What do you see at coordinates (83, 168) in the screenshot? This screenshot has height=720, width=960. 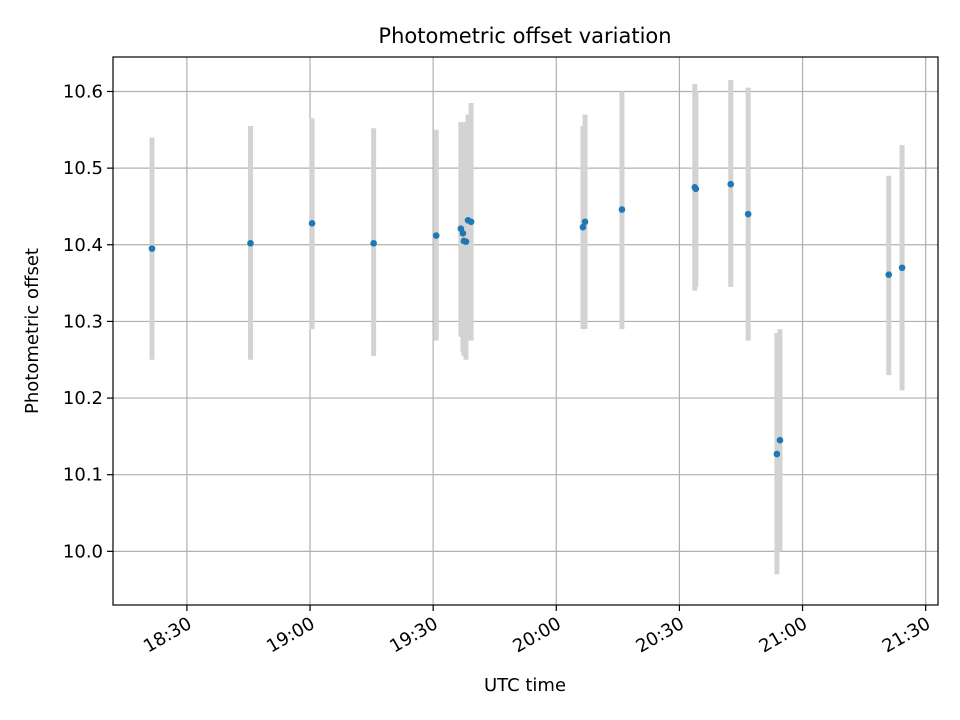 I see `y-tick-label: 10.5` at bounding box center [83, 168].